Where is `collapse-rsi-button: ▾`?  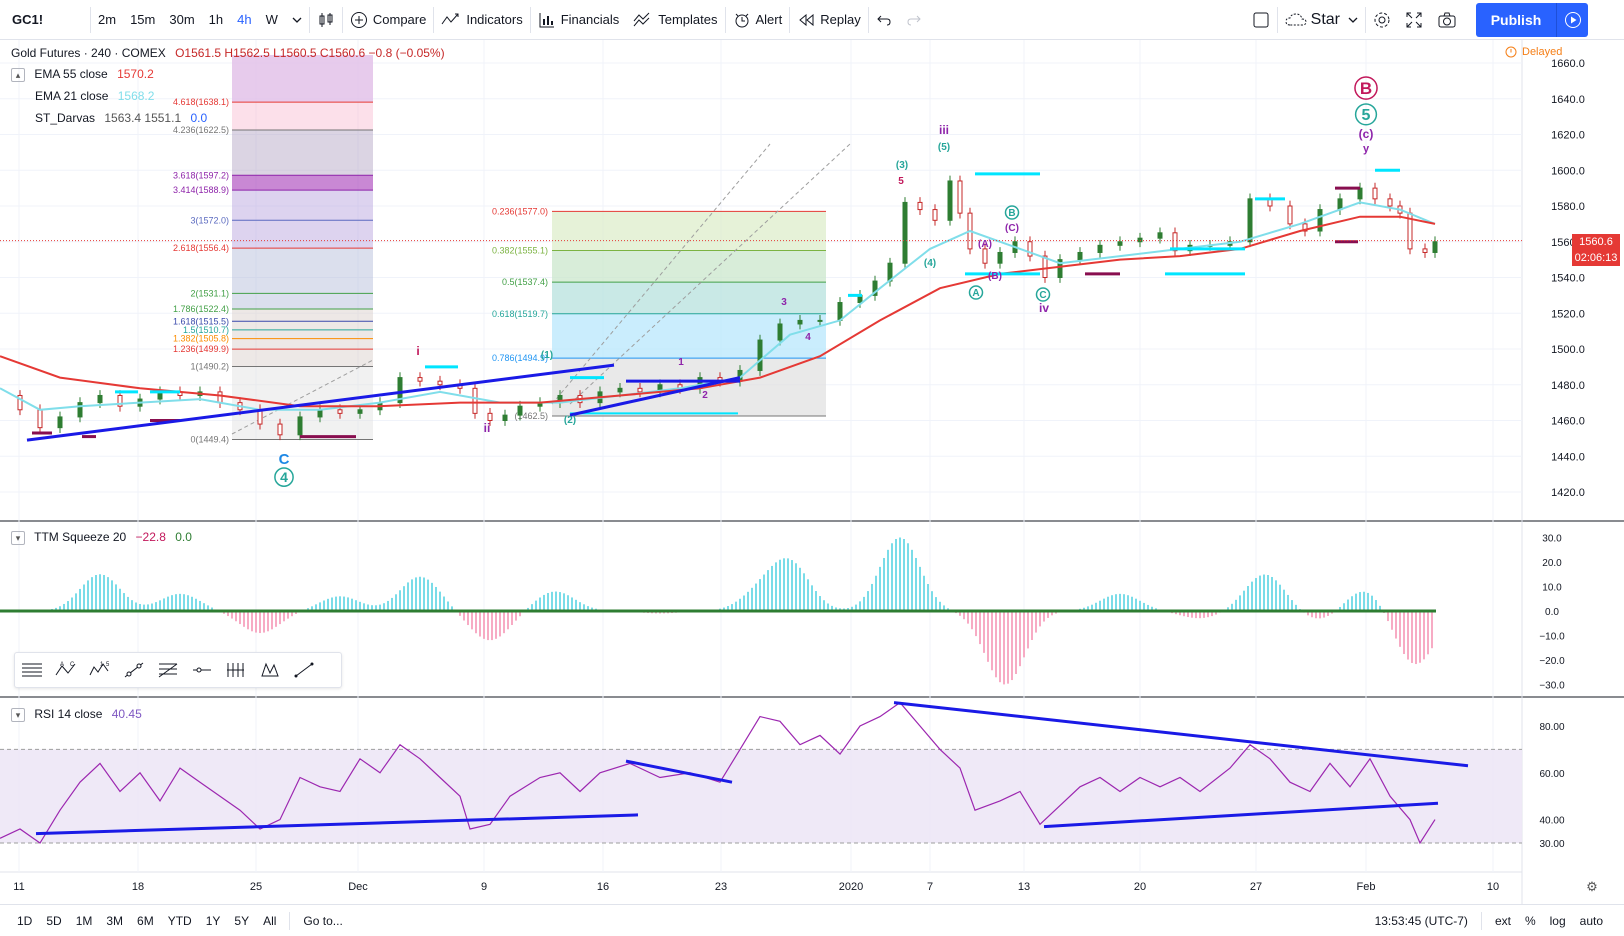
collapse-rsi-button: ▾ is located at coordinates (18, 714).